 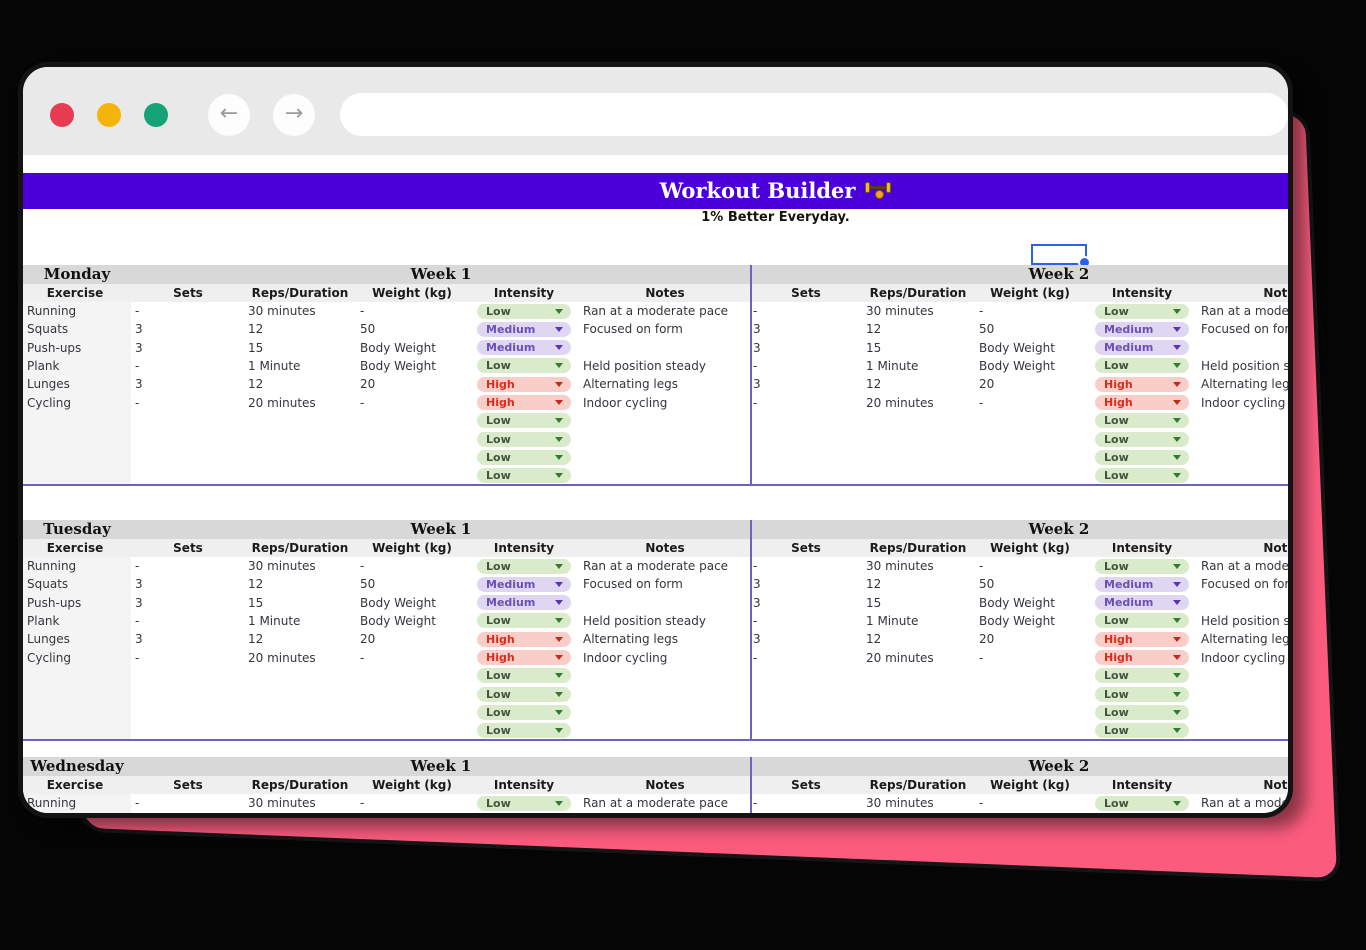 I want to click on cell-exercise: Lunges, so click(x=48, y=384).